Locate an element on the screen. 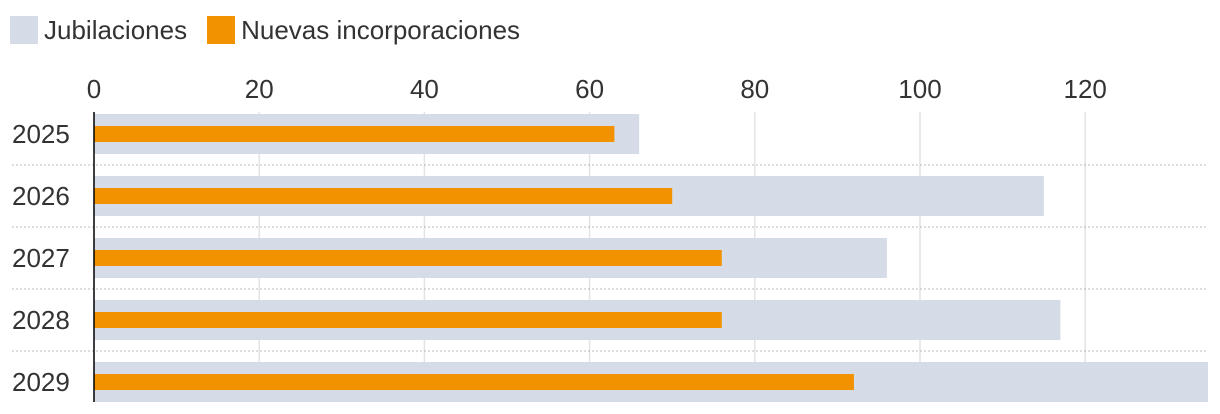  y-tick-label-2029: 2029 is located at coordinates (41, 382).